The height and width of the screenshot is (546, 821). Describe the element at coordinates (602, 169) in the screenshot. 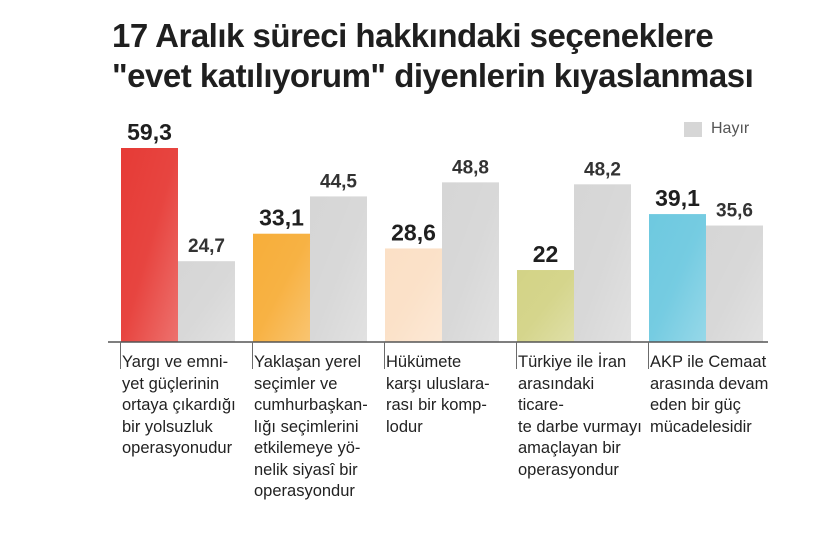

I see `value-label-hayir-4: 48,2` at that location.